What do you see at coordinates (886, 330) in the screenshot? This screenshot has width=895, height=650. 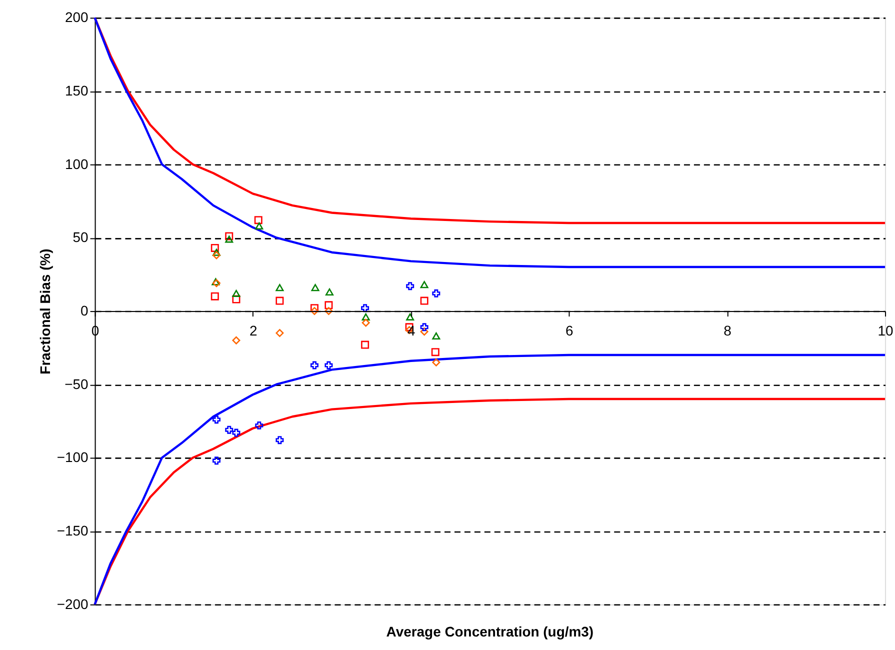 I see `x-tick-label: 10` at bounding box center [886, 330].